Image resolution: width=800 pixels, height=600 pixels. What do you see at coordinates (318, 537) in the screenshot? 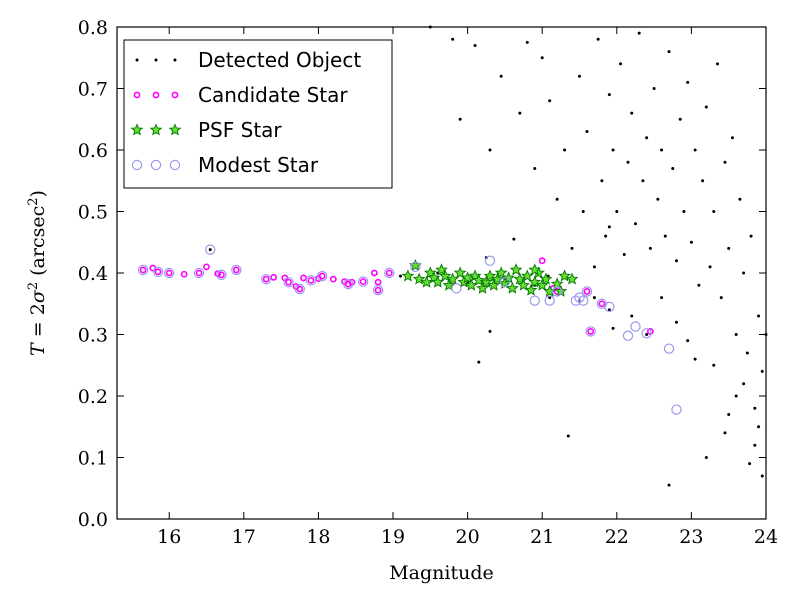
I see `x-tick-label: 18` at bounding box center [318, 537].